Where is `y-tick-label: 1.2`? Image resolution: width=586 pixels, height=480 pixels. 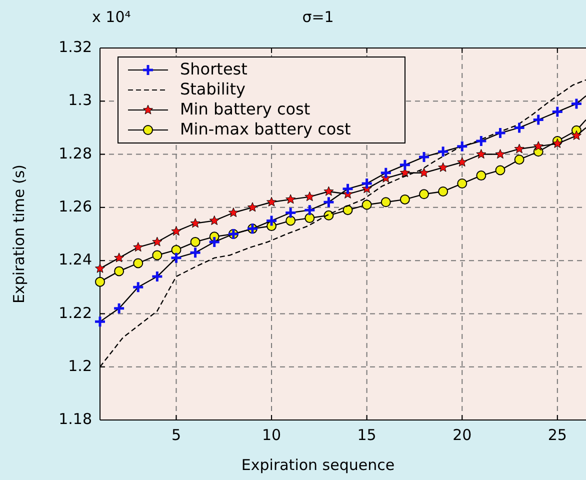
y-tick-label: 1.2 is located at coordinates (80, 365).